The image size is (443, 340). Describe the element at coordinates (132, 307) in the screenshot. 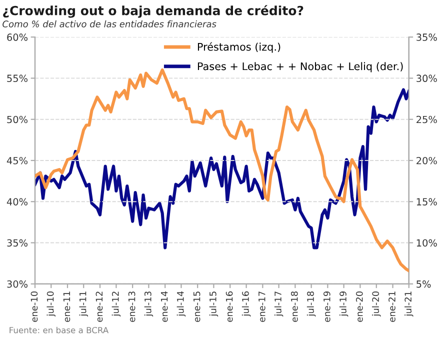

I see `x-tick-label: ene-13` at that location.